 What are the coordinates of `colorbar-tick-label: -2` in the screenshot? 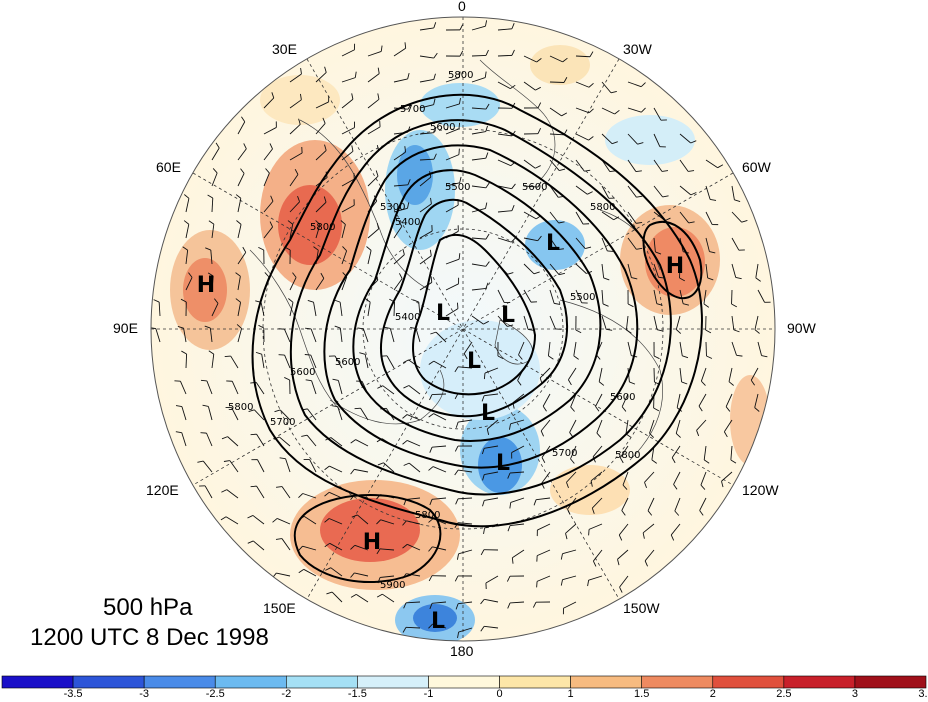 It's located at (286, 694).